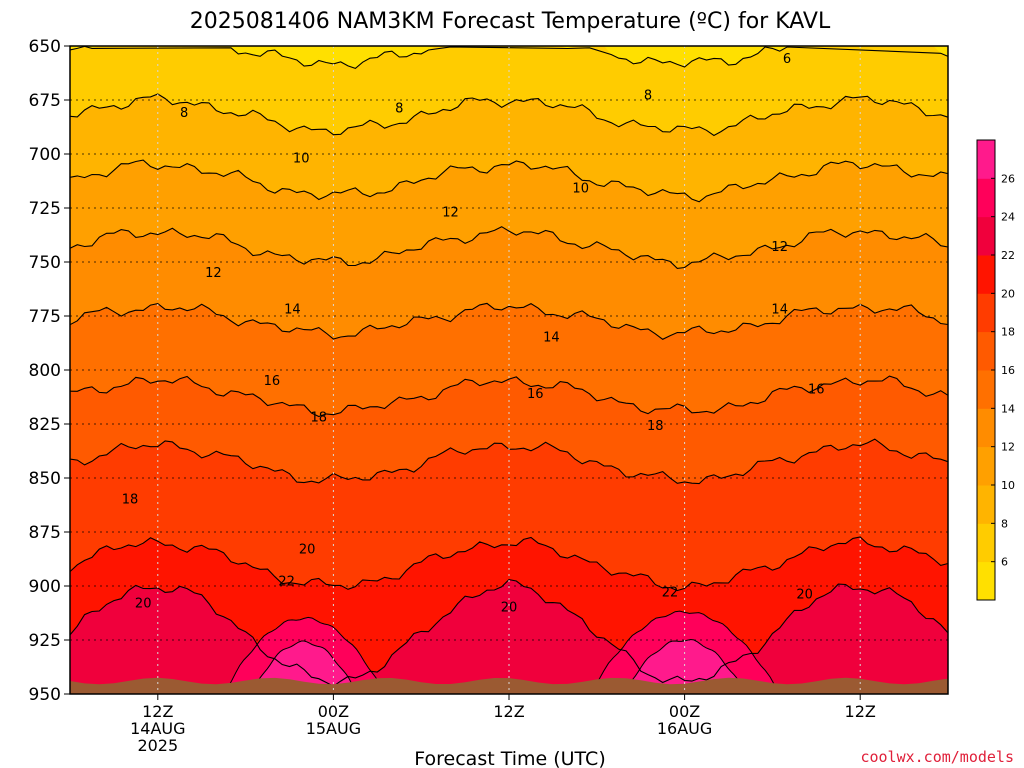  What do you see at coordinates (45, 209) in the screenshot?
I see `y-tick-label: 725` at bounding box center [45, 209].